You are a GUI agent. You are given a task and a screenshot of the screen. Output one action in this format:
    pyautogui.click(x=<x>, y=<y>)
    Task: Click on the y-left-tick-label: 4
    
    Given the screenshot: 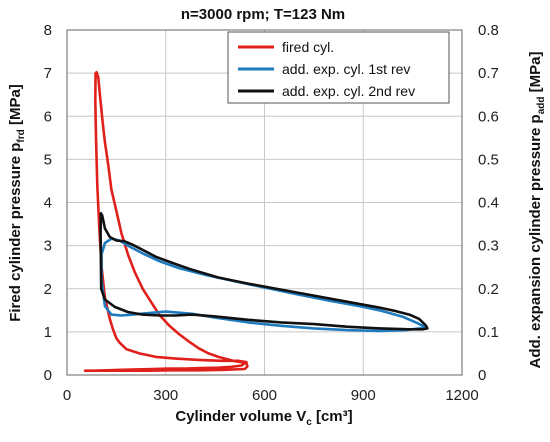 What is the action you would take?
    pyautogui.click(x=48, y=203)
    